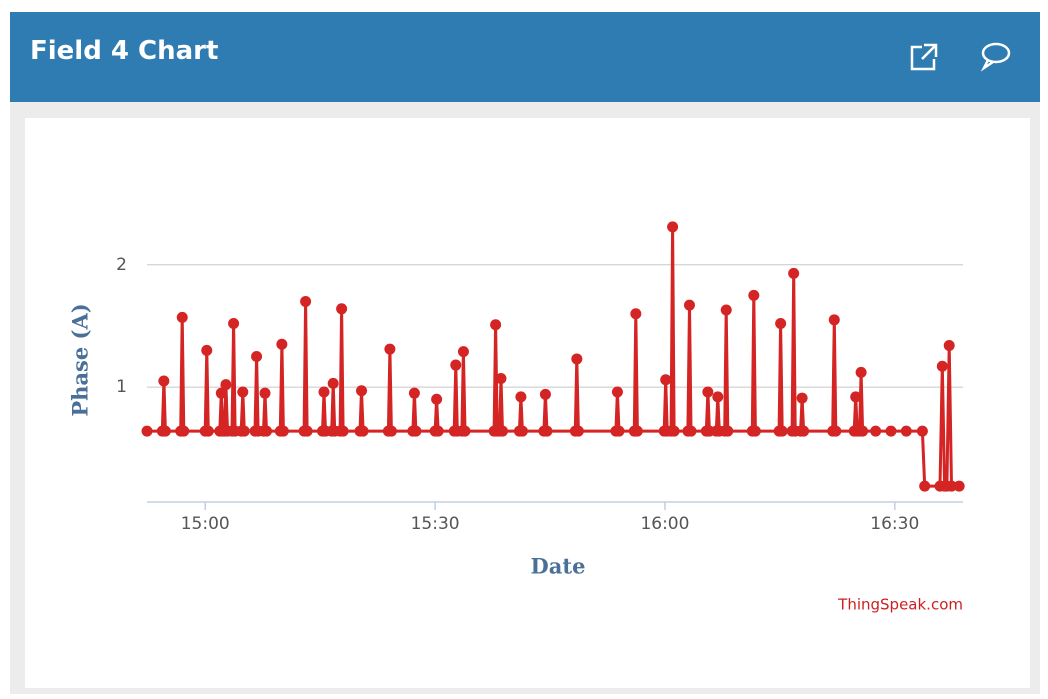  I want to click on panel-title: Field 4 Chart, so click(124, 51).